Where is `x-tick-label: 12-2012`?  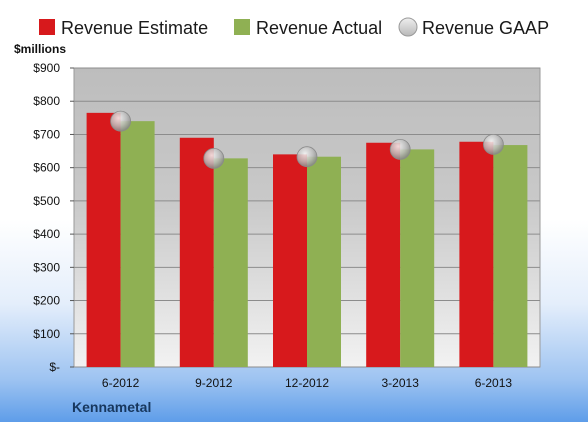 x-tick-label: 12-2012 is located at coordinates (307, 383).